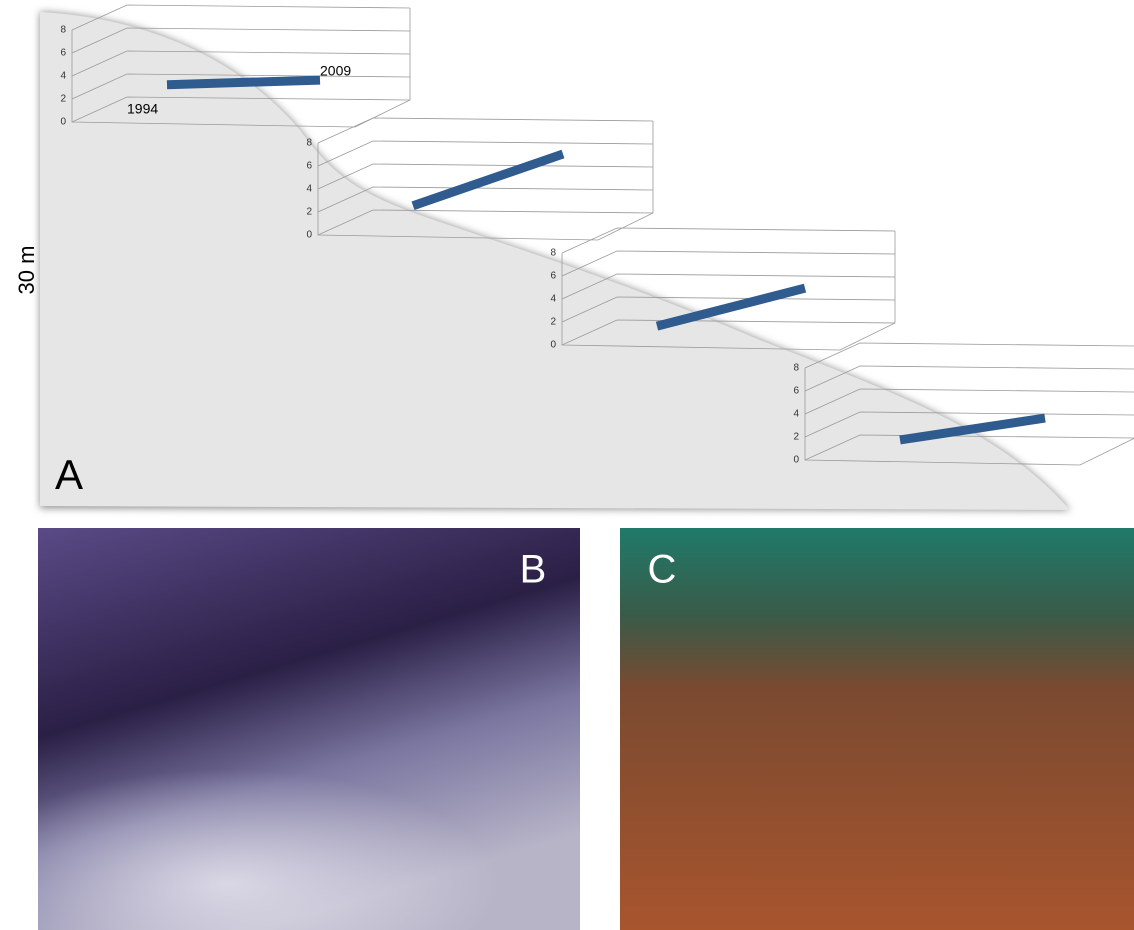 Image resolution: width=1134 pixels, height=930 pixels. I want to click on panel-label: A, so click(69, 474).